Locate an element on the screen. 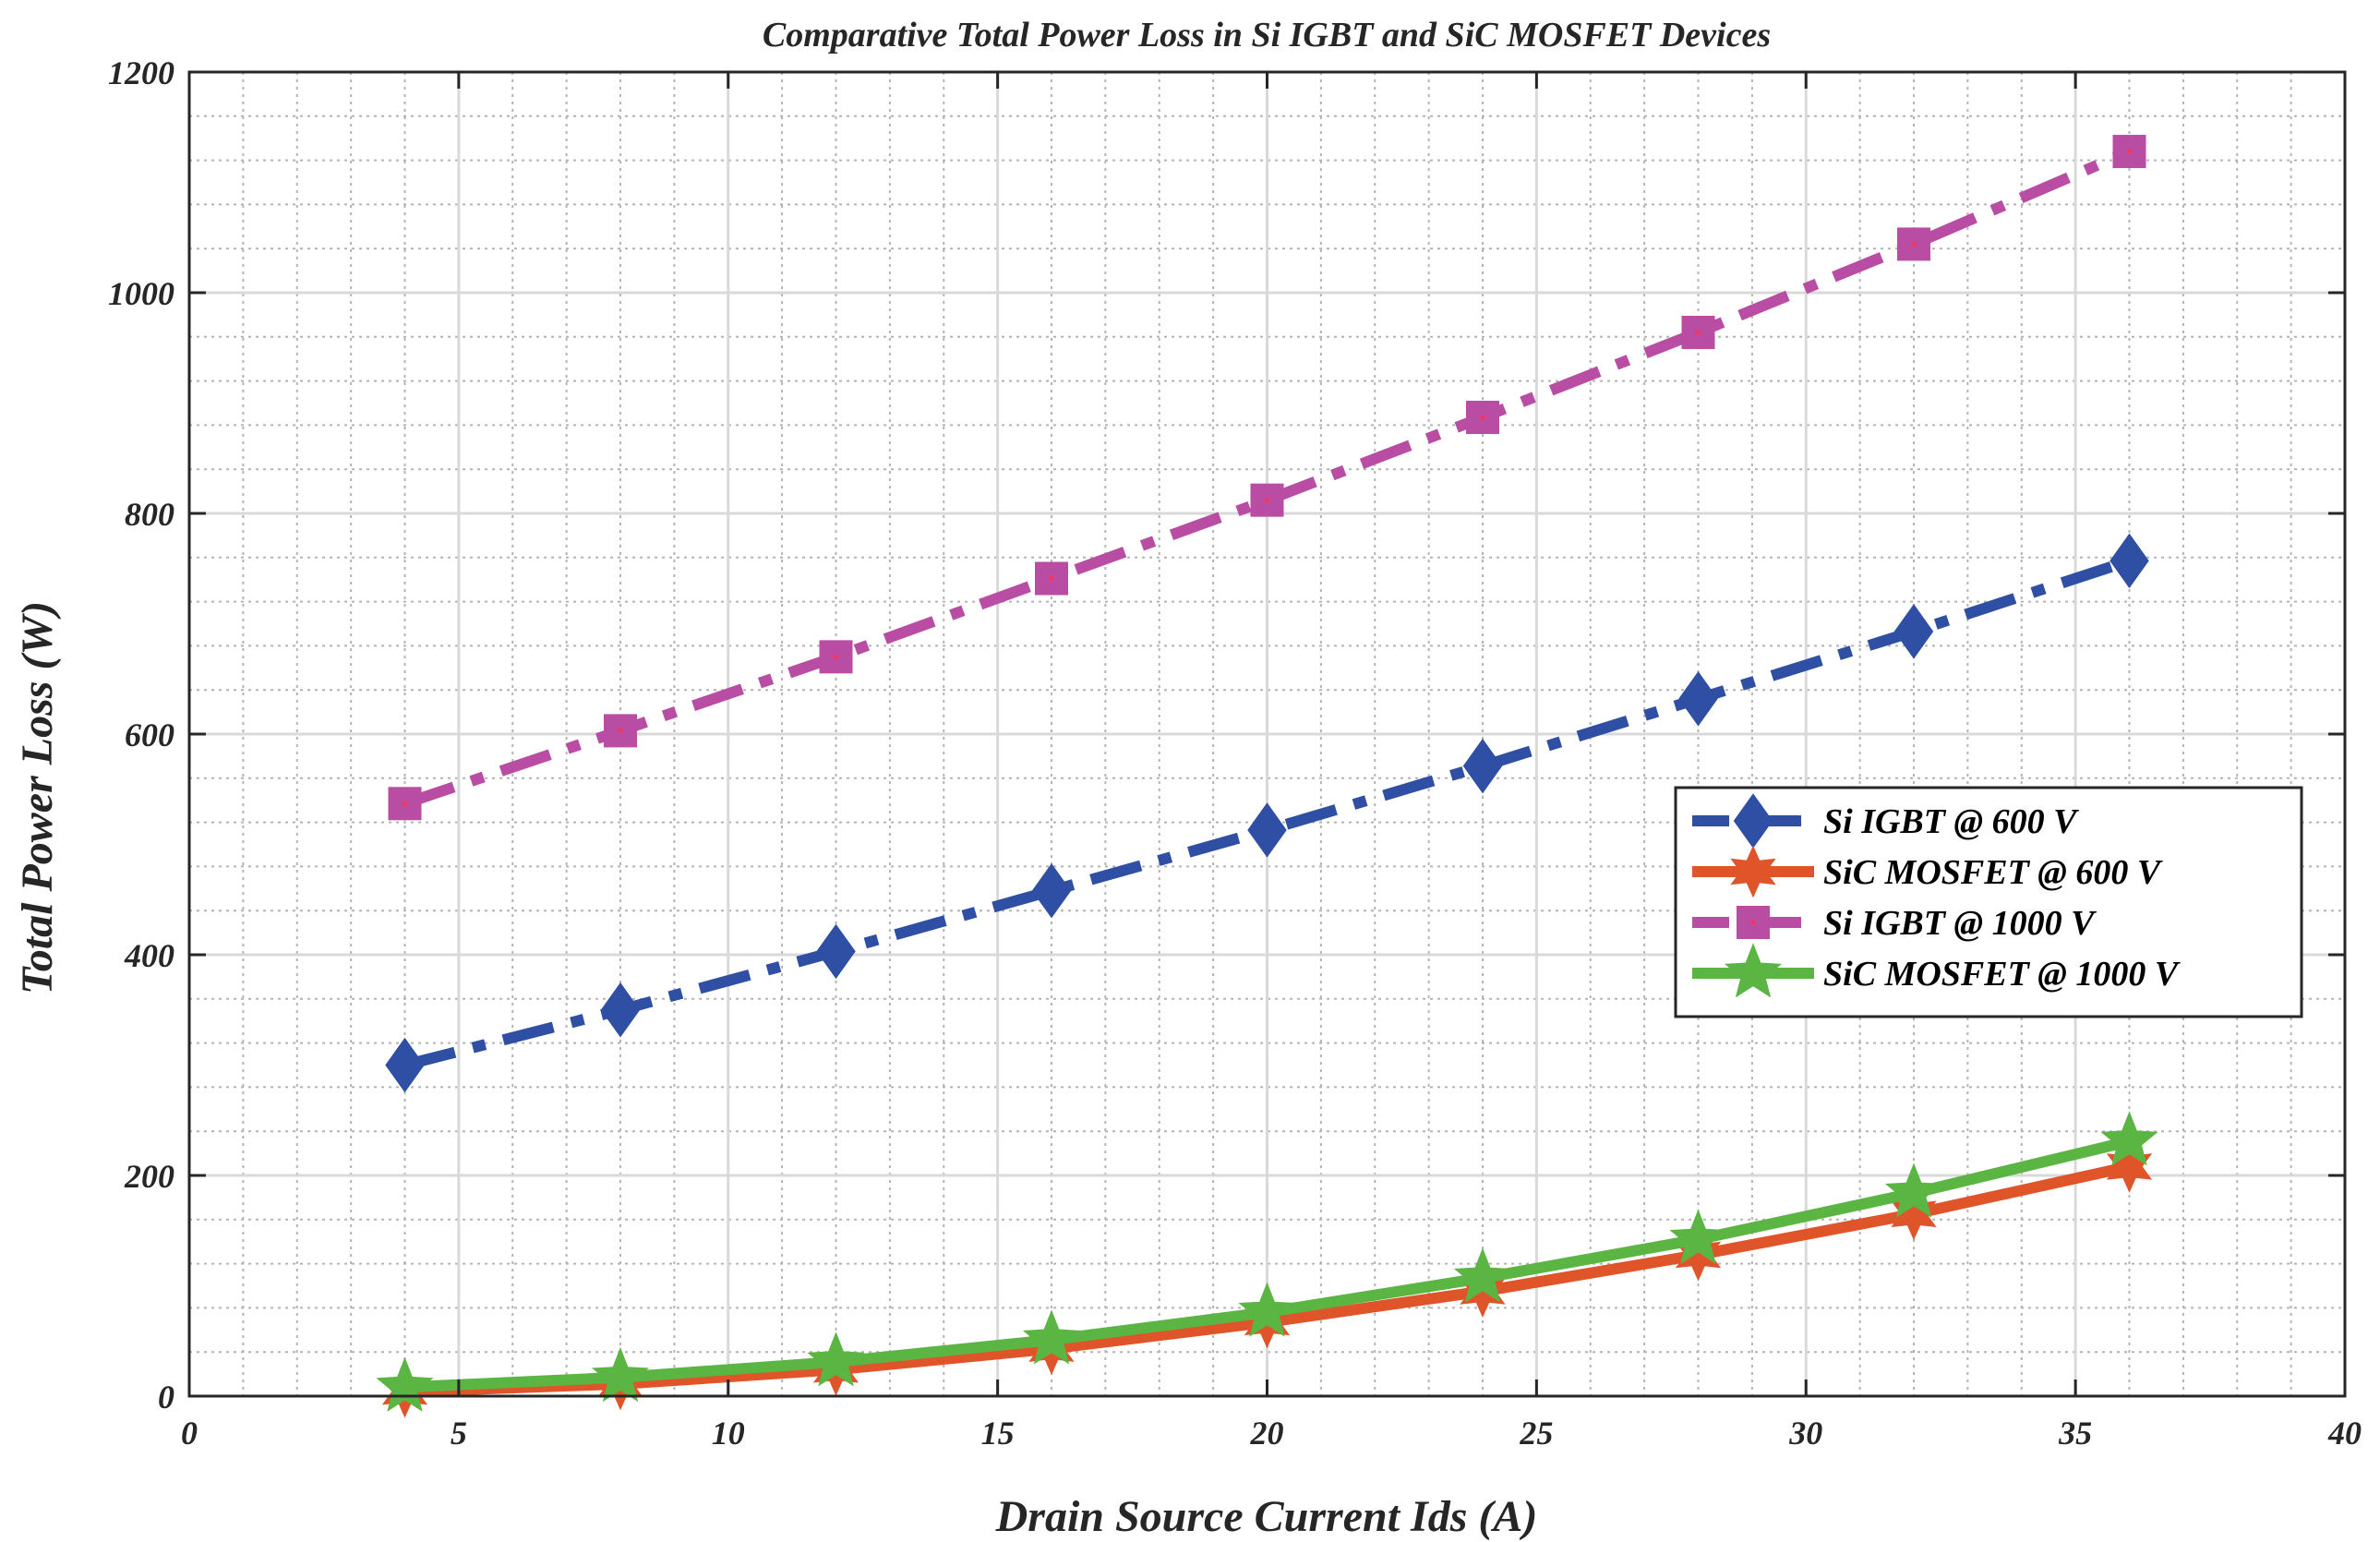  legend-label: SiC MOSFET @ 600 V is located at coordinates (1993, 872).